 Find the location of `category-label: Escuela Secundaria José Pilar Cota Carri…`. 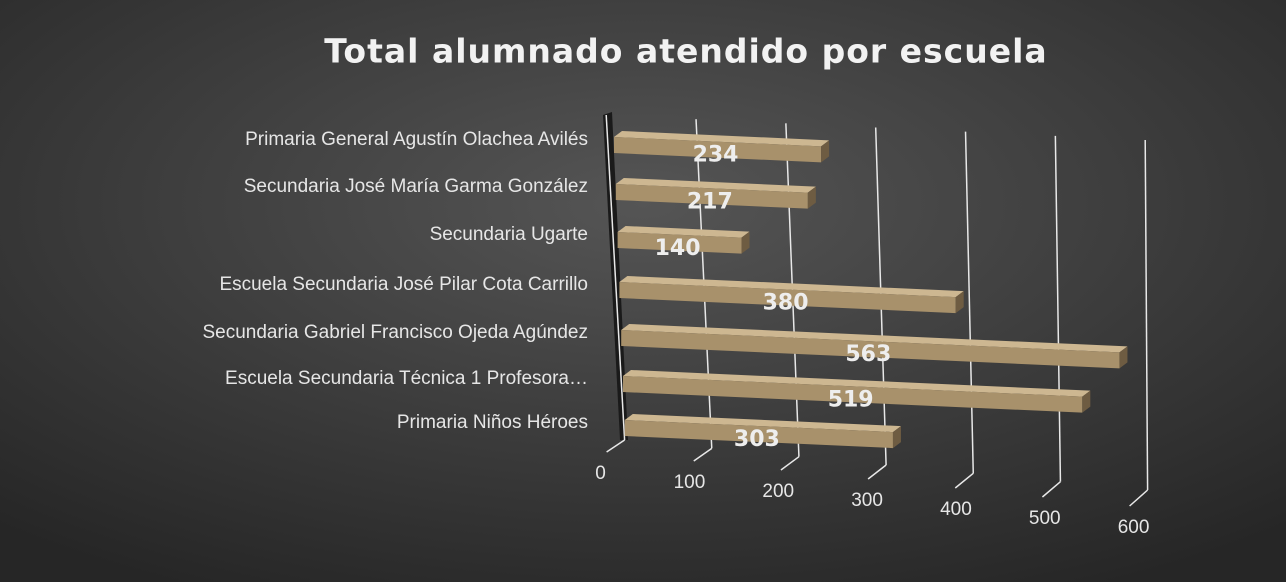

category-label: Escuela Secundaria José Pilar Cota Carri… is located at coordinates (403, 284).